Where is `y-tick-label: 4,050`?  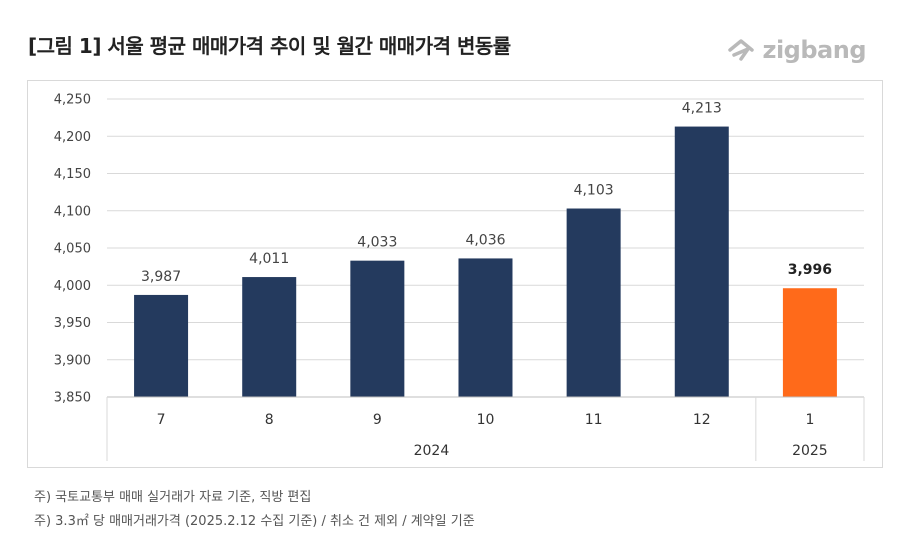 y-tick-label: 4,050 is located at coordinates (72, 249).